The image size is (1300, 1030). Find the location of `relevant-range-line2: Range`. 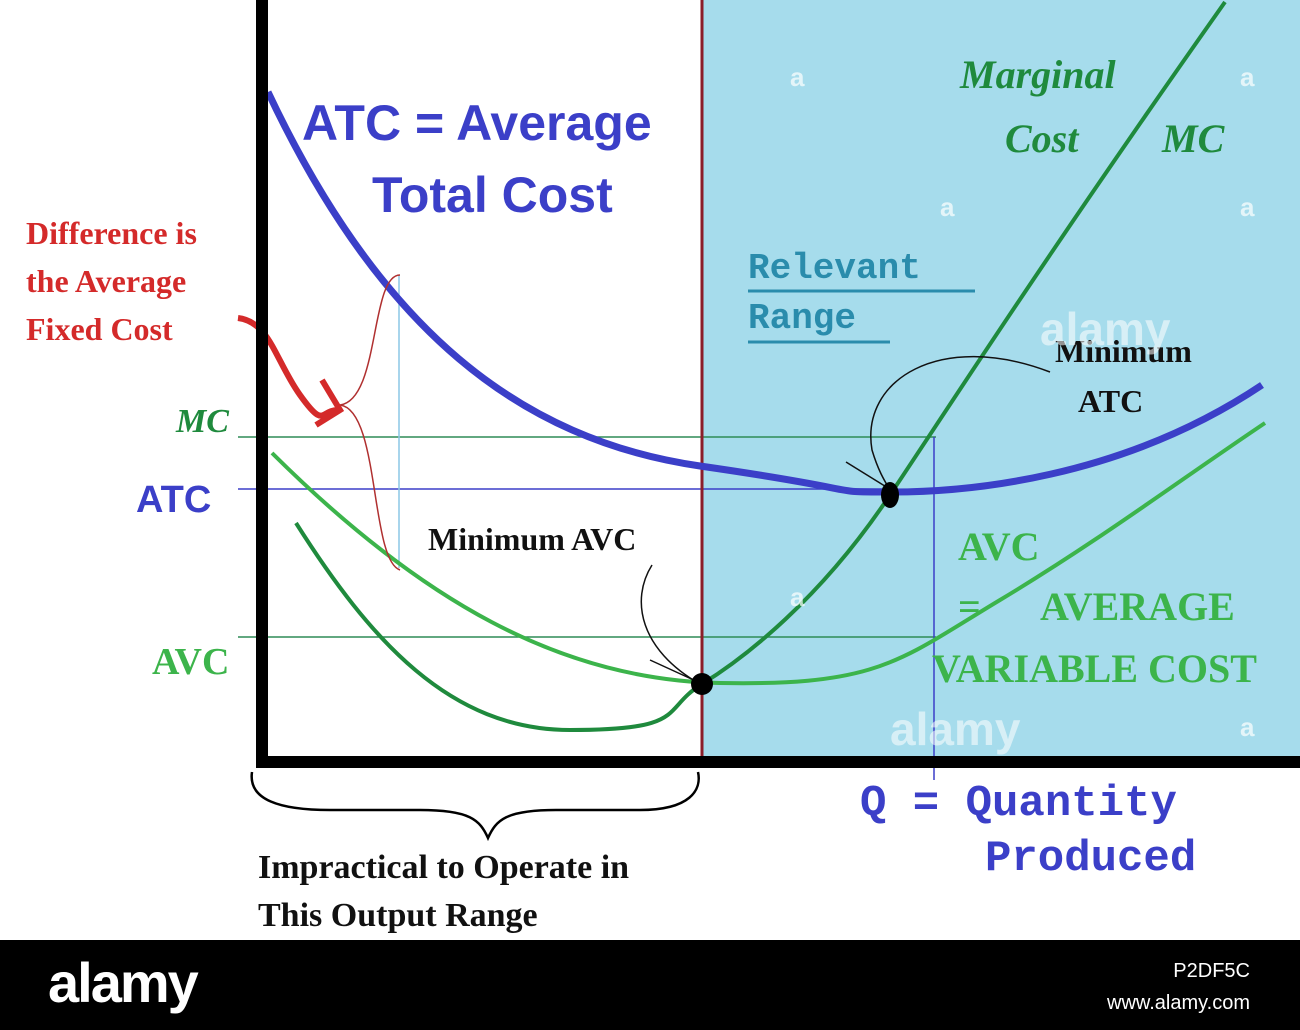

relevant-range-line2: Range is located at coordinates (802, 318).